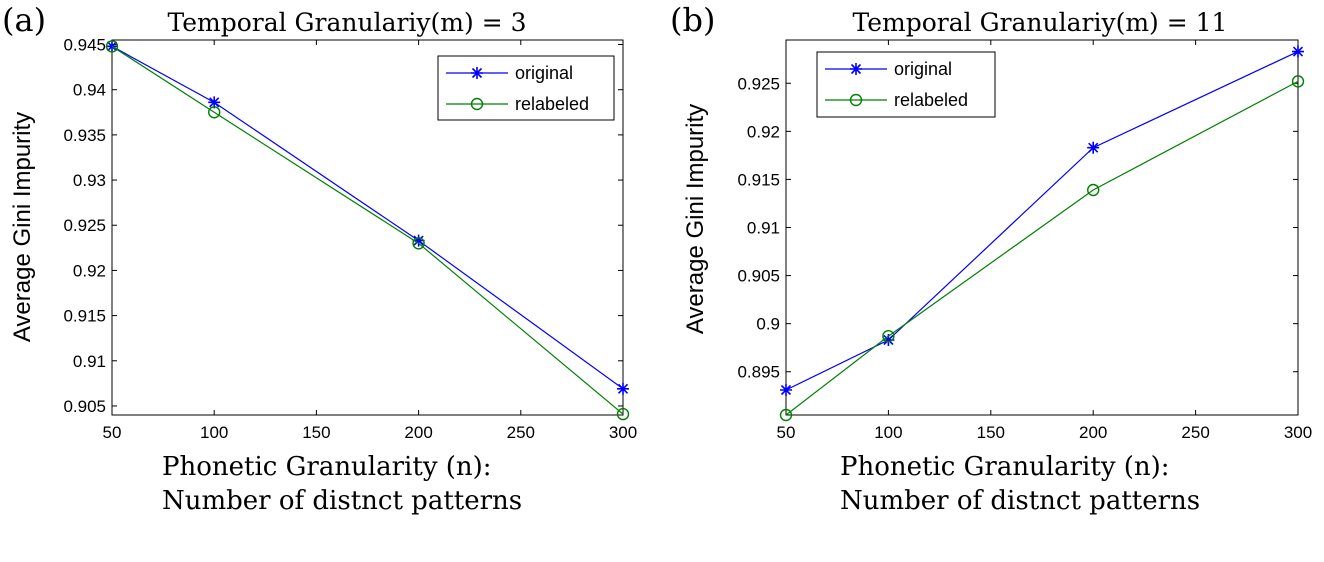 The image size is (1324, 562). I want to click on panel-label-a: (a), so click(24, 20).